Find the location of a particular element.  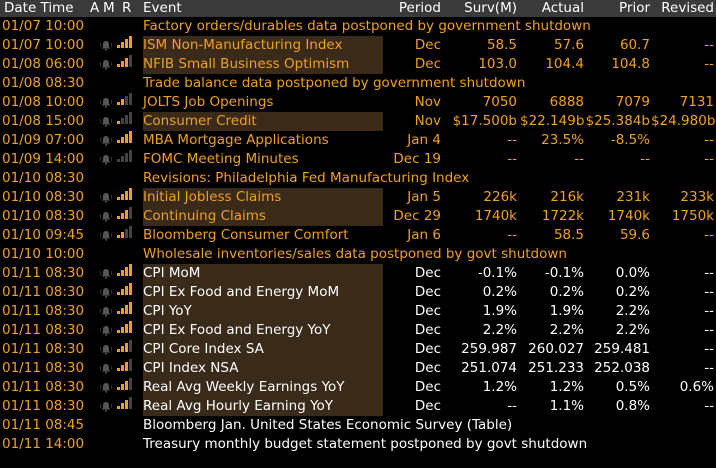

event-prior: 7079 is located at coordinates (632, 102).